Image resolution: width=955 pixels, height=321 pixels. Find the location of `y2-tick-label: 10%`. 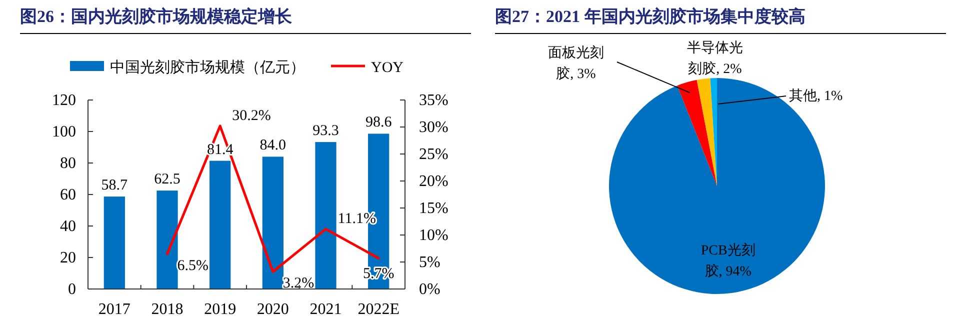

y2-tick-label: 10% is located at coordinates (433, 235).